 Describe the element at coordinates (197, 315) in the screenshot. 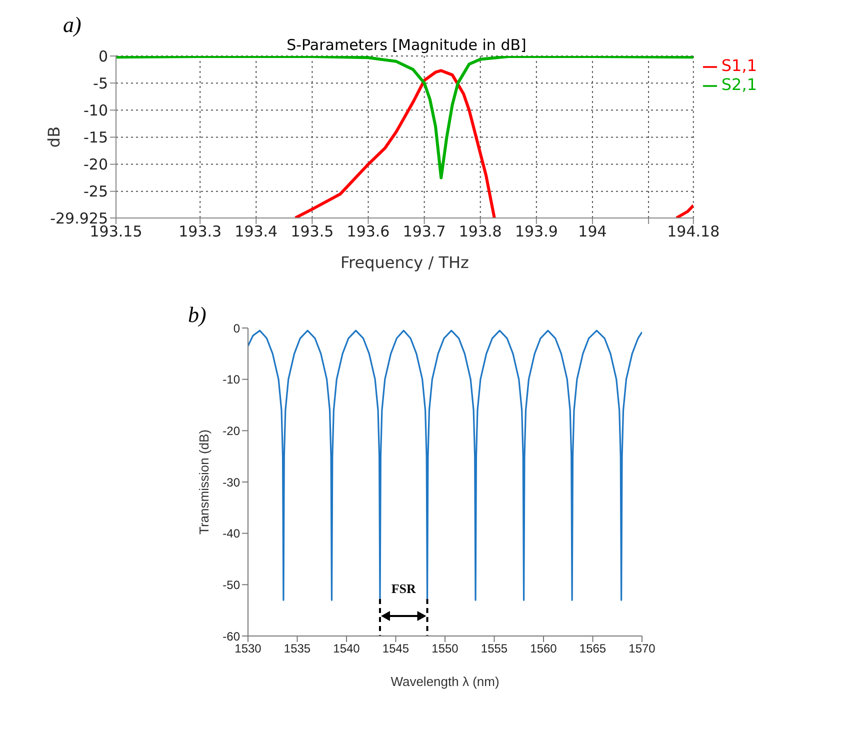

I see `text: b)` at that location.